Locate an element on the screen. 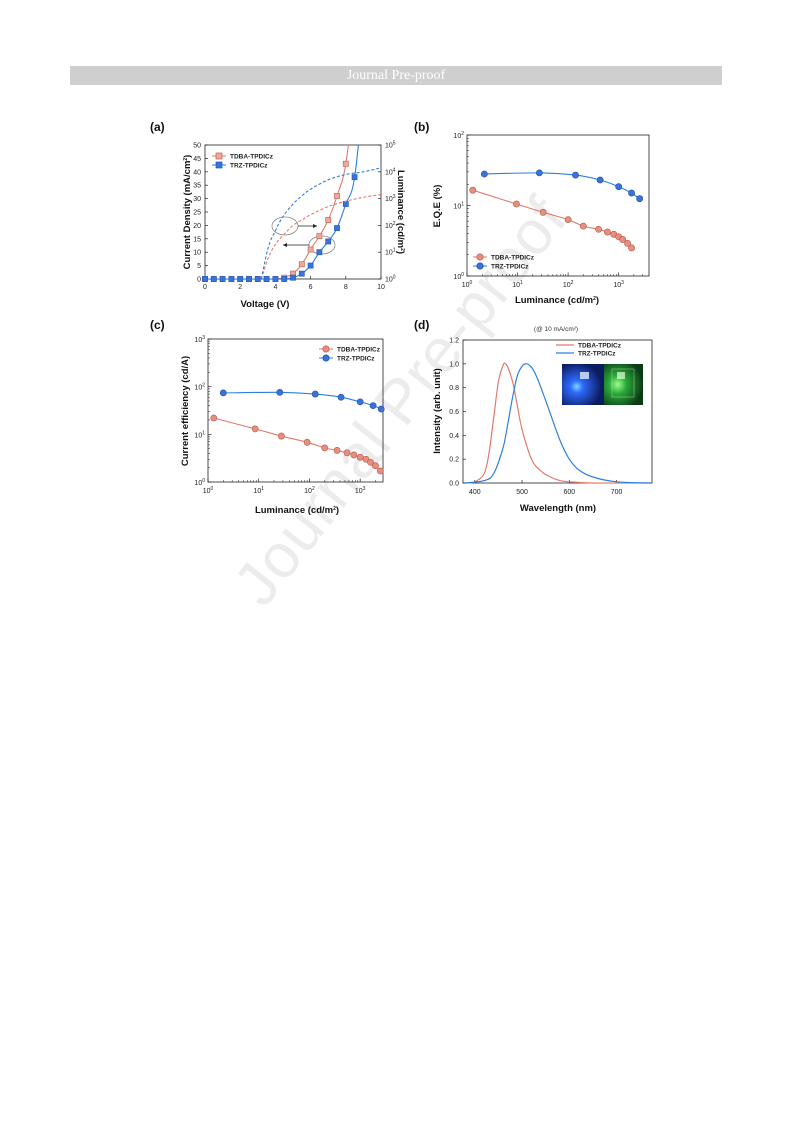  d-ytick-label-4: 0.8 is located at coordinates (454, 388).